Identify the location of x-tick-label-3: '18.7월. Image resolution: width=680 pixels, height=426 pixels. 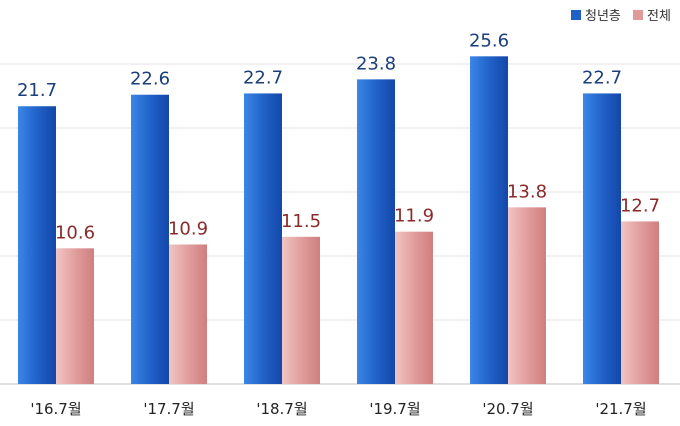
(281, 409).